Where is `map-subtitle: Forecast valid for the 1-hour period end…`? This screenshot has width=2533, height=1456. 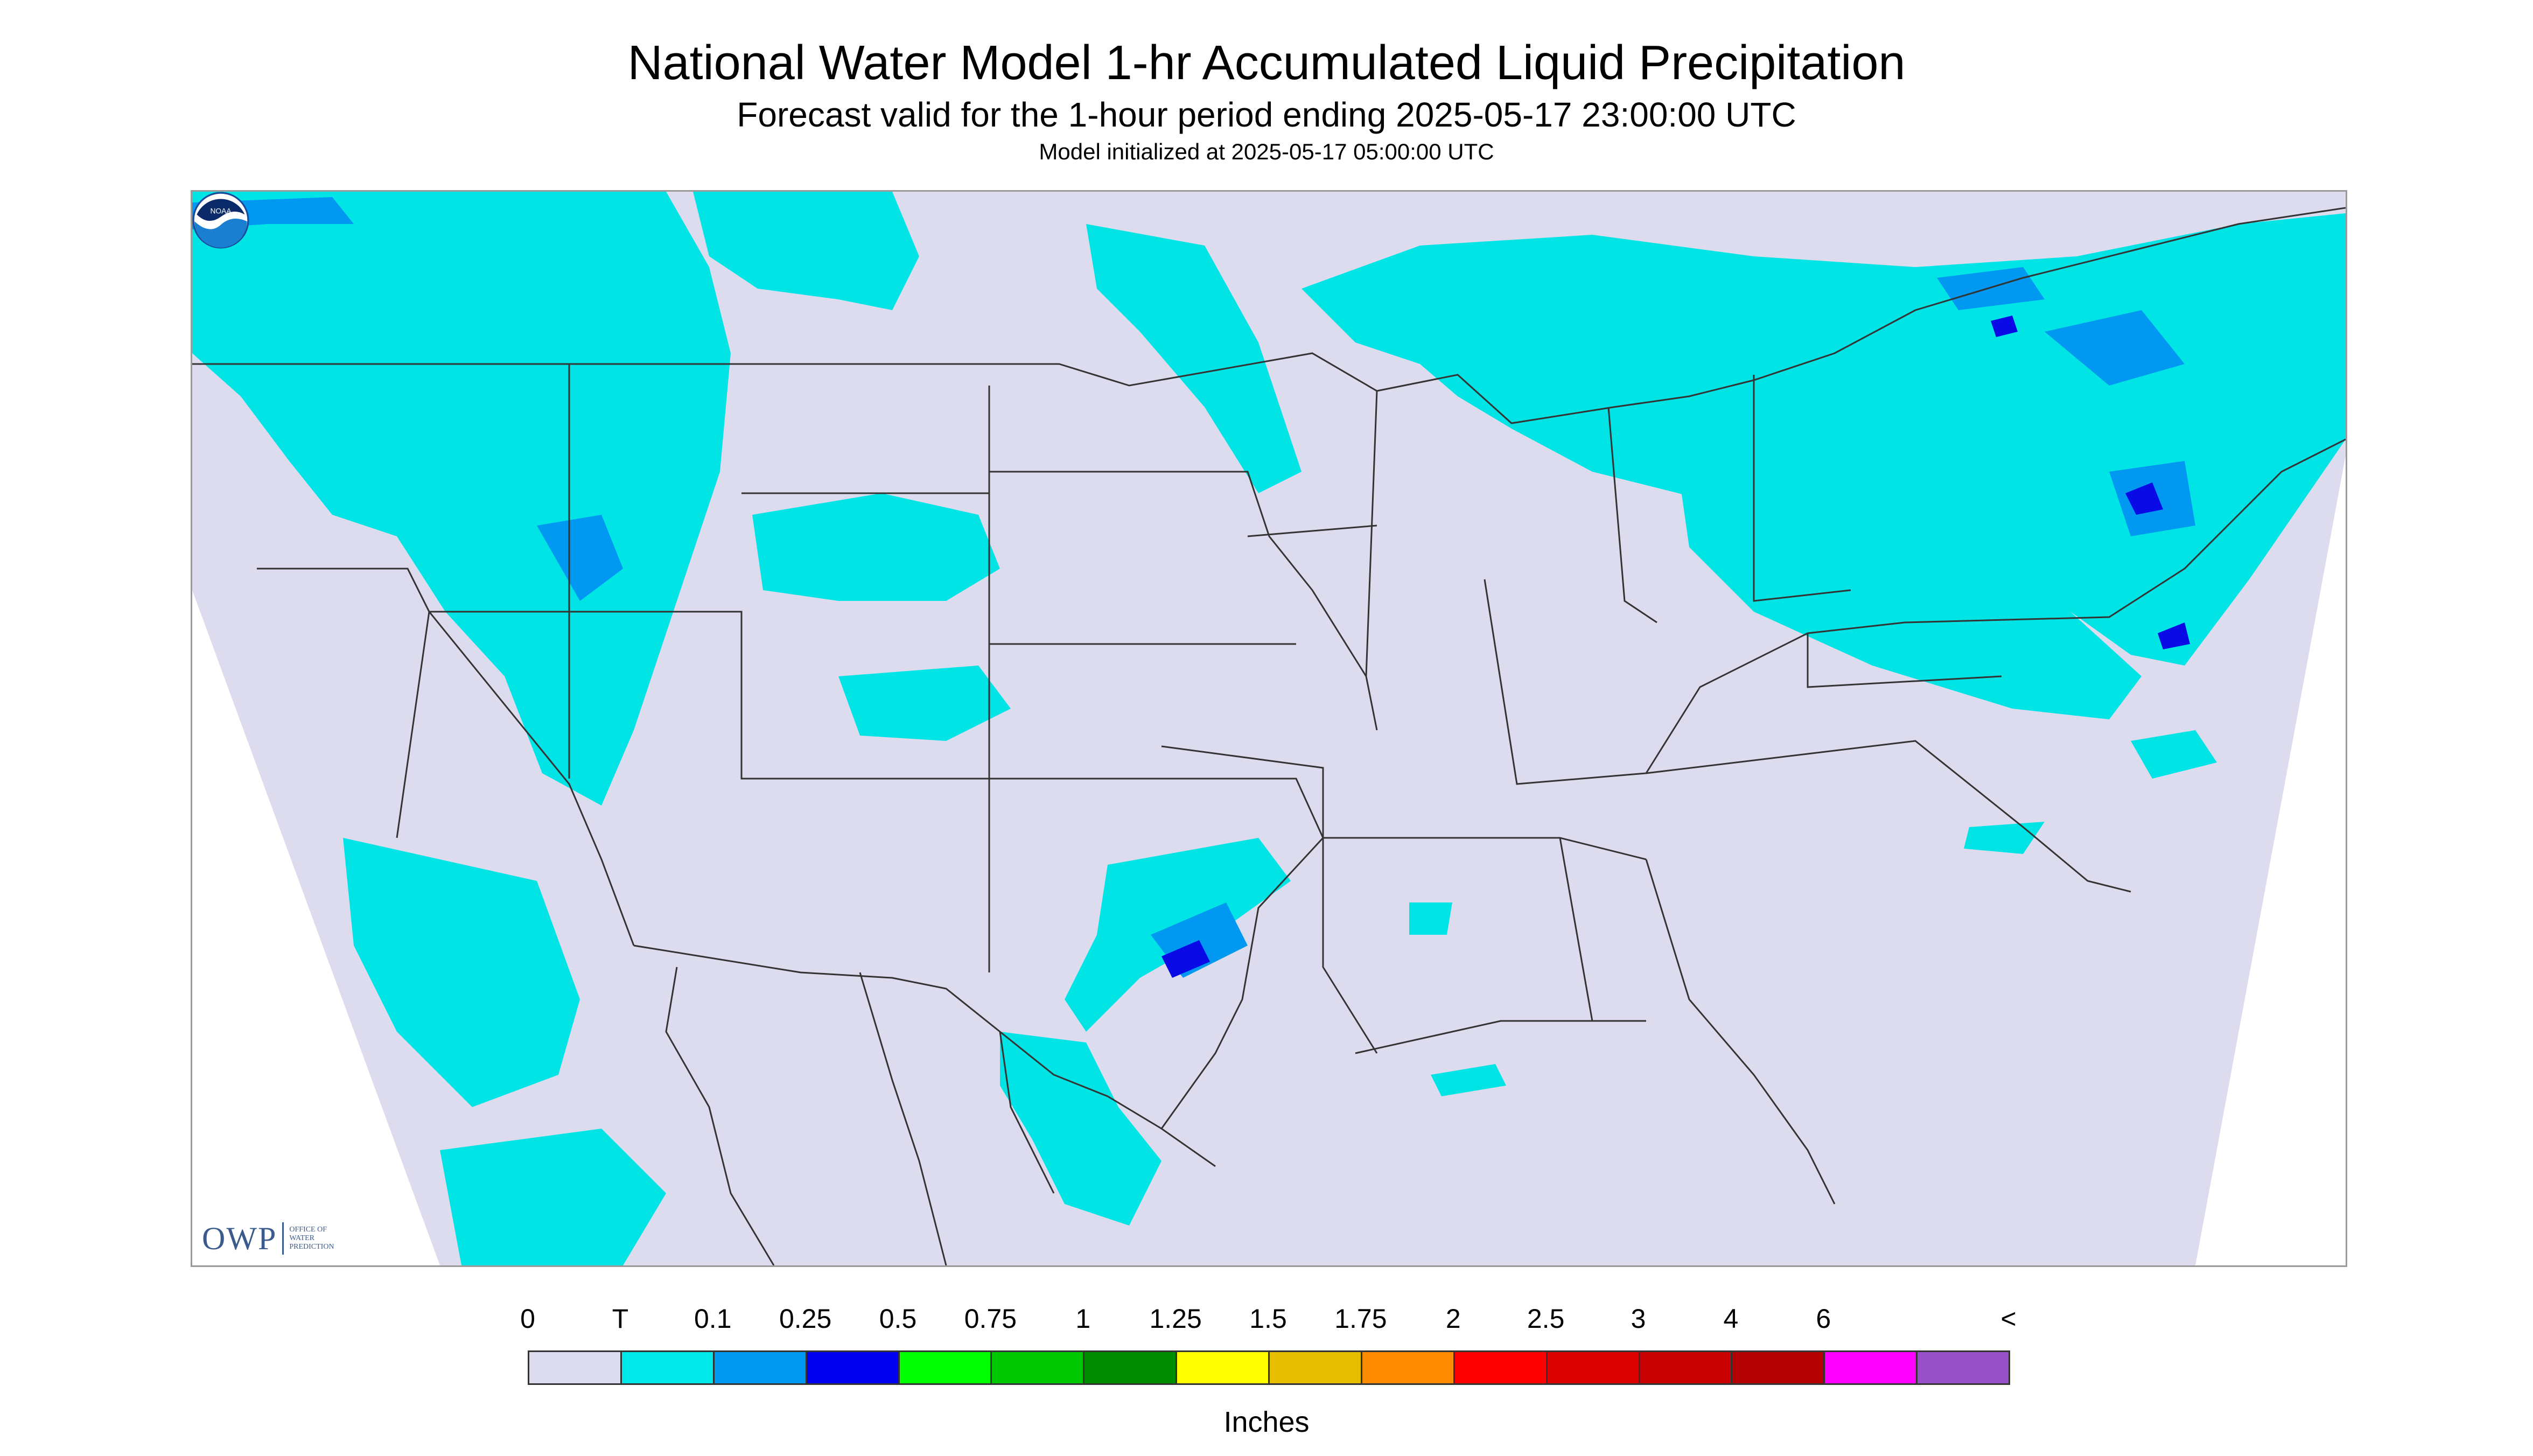 map-subtitle: Forecast valid for the 1-hour period end… is located at coordinates (1266, 114).